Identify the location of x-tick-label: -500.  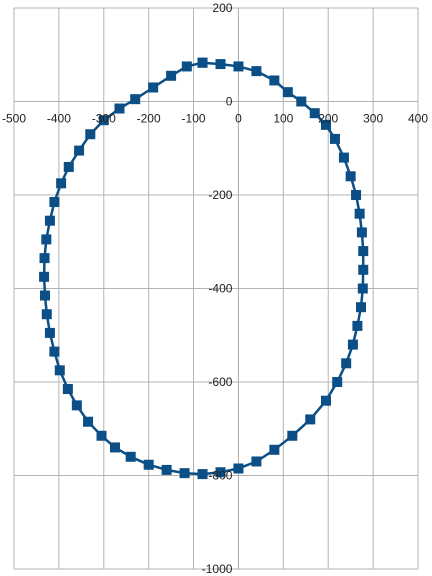
(14, 119).